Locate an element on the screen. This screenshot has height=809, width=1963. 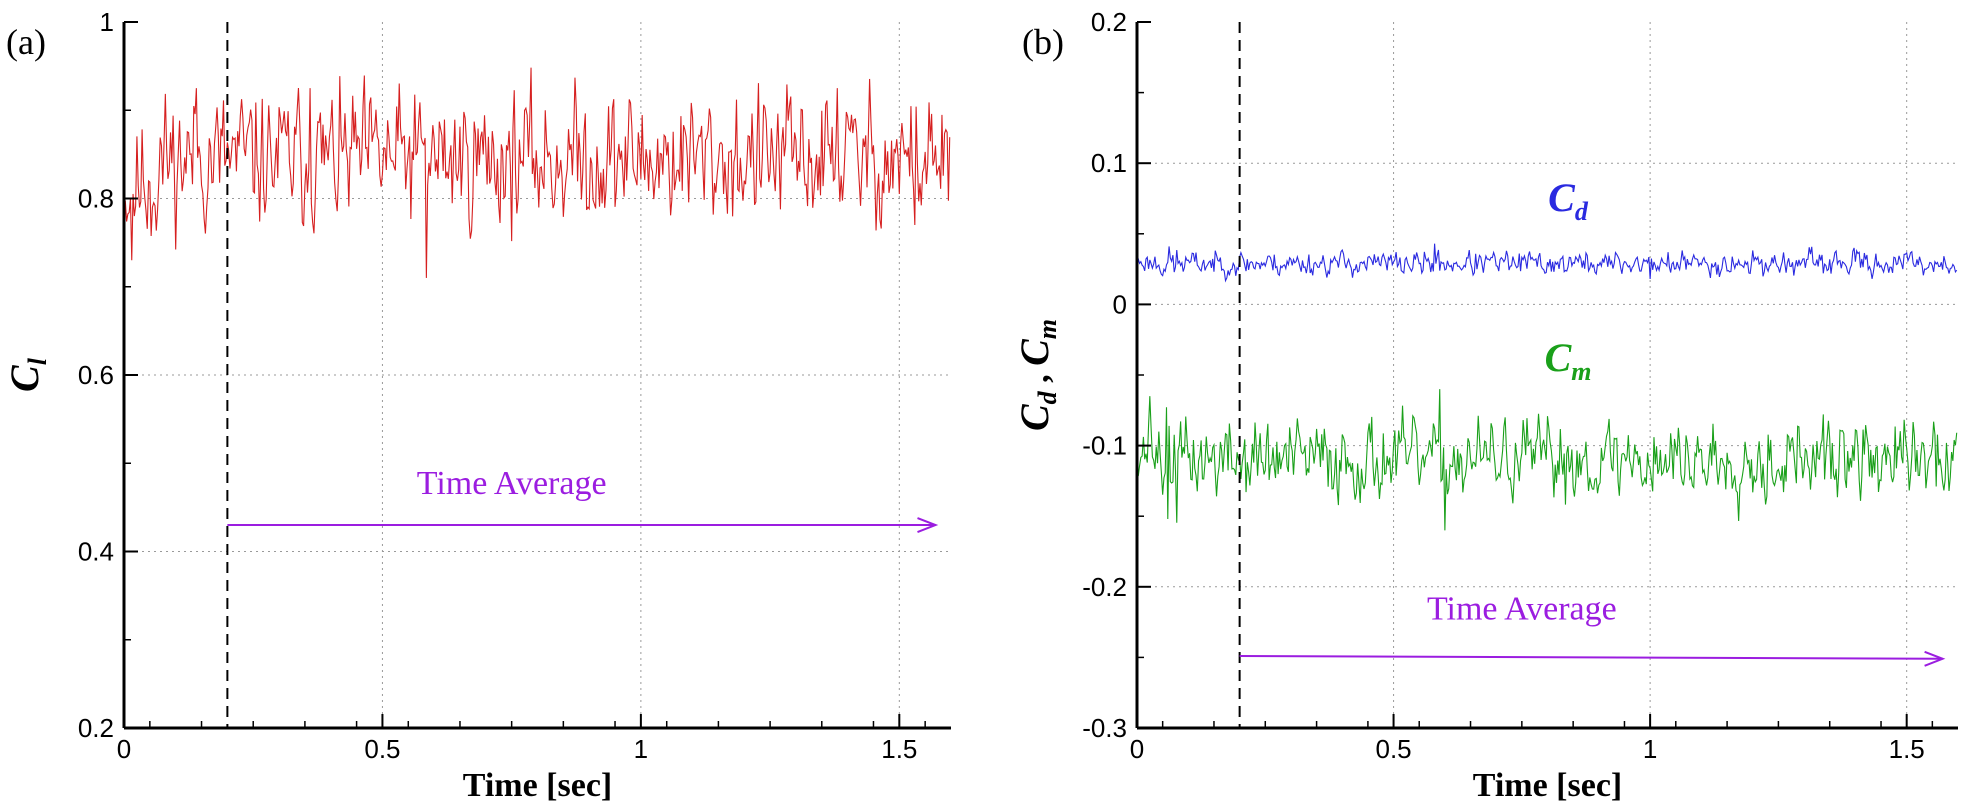
y-tick-label: 1 is located at coordinates (107, 22).